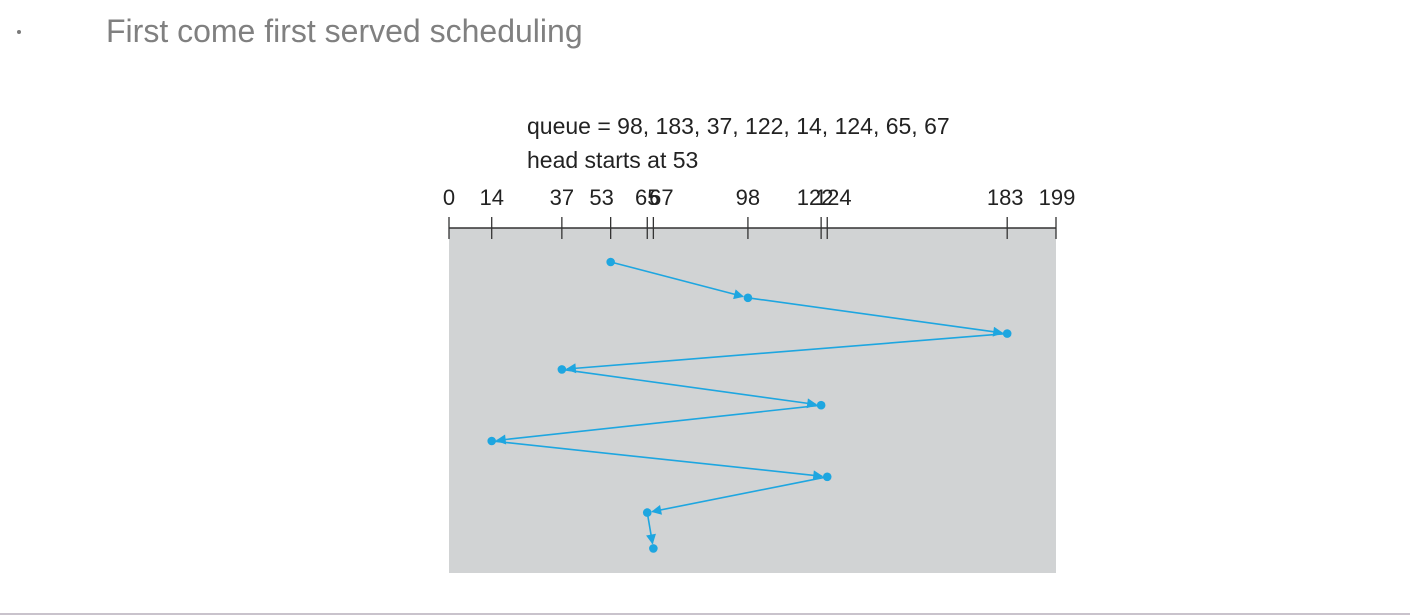 The width and height of the screenshot is (1410, 615). Describe the element at coordinates (647, 197) in the screenshot. I see `axis-tick-label: 65` at that location.